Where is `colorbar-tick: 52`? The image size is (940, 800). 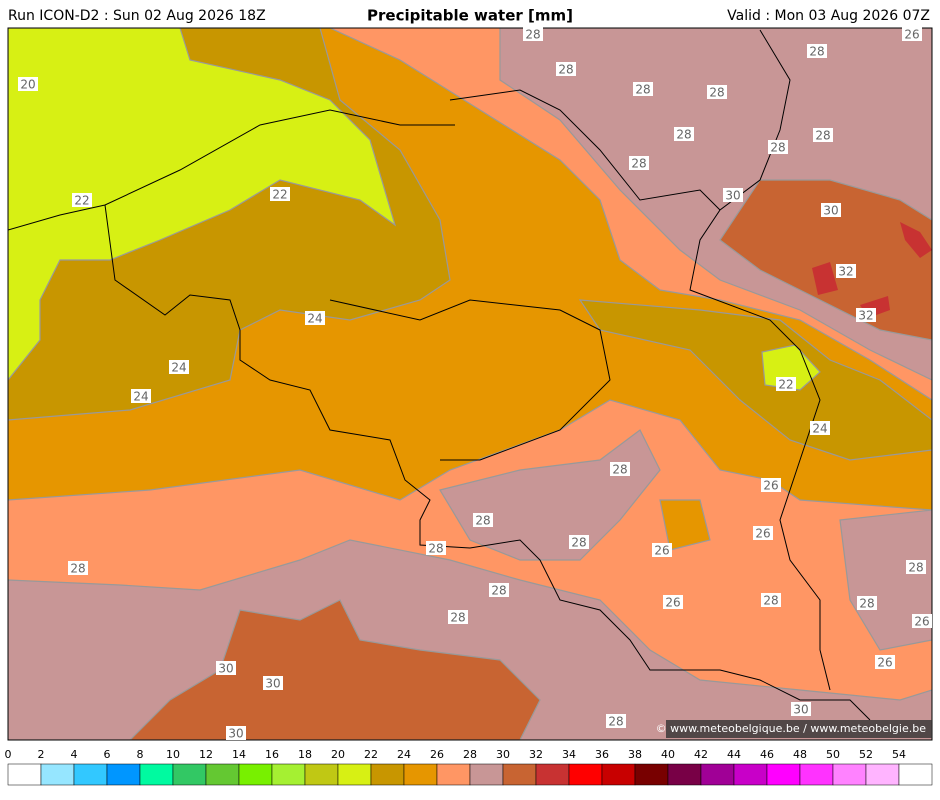 colorbar-tick: 52 is located at coordinates (866, 754).